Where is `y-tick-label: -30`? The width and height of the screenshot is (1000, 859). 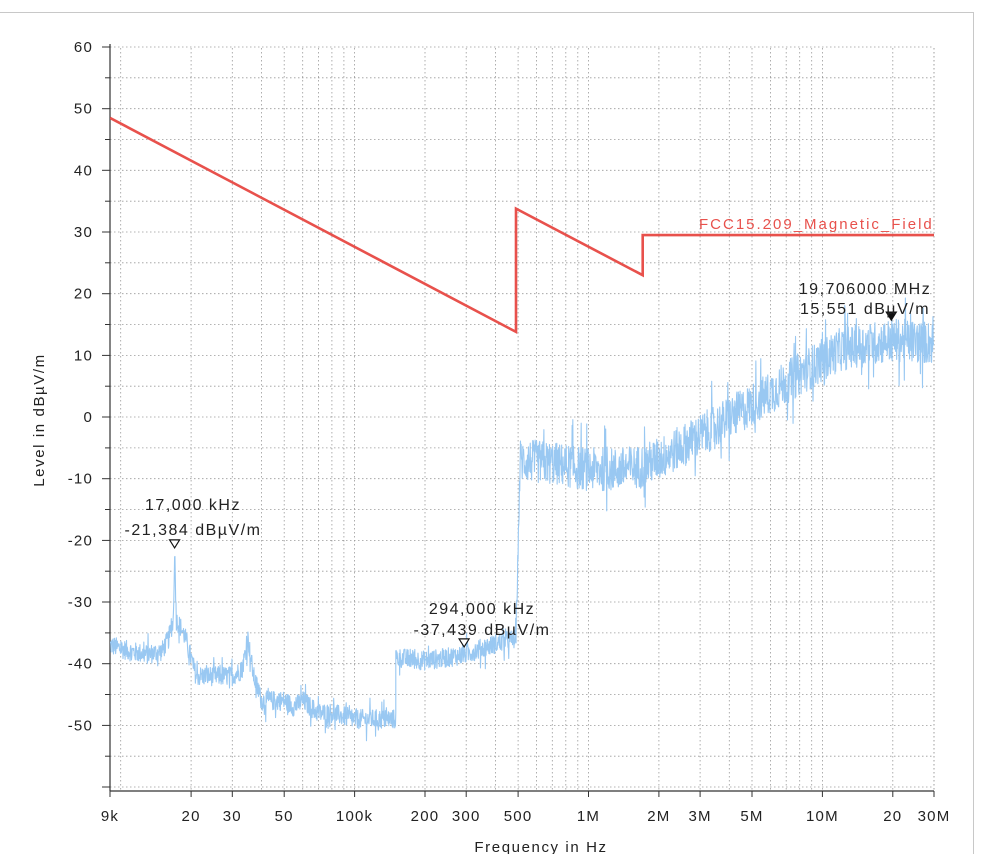 y-tick-label: -30 is located at coordinates (80, 602).